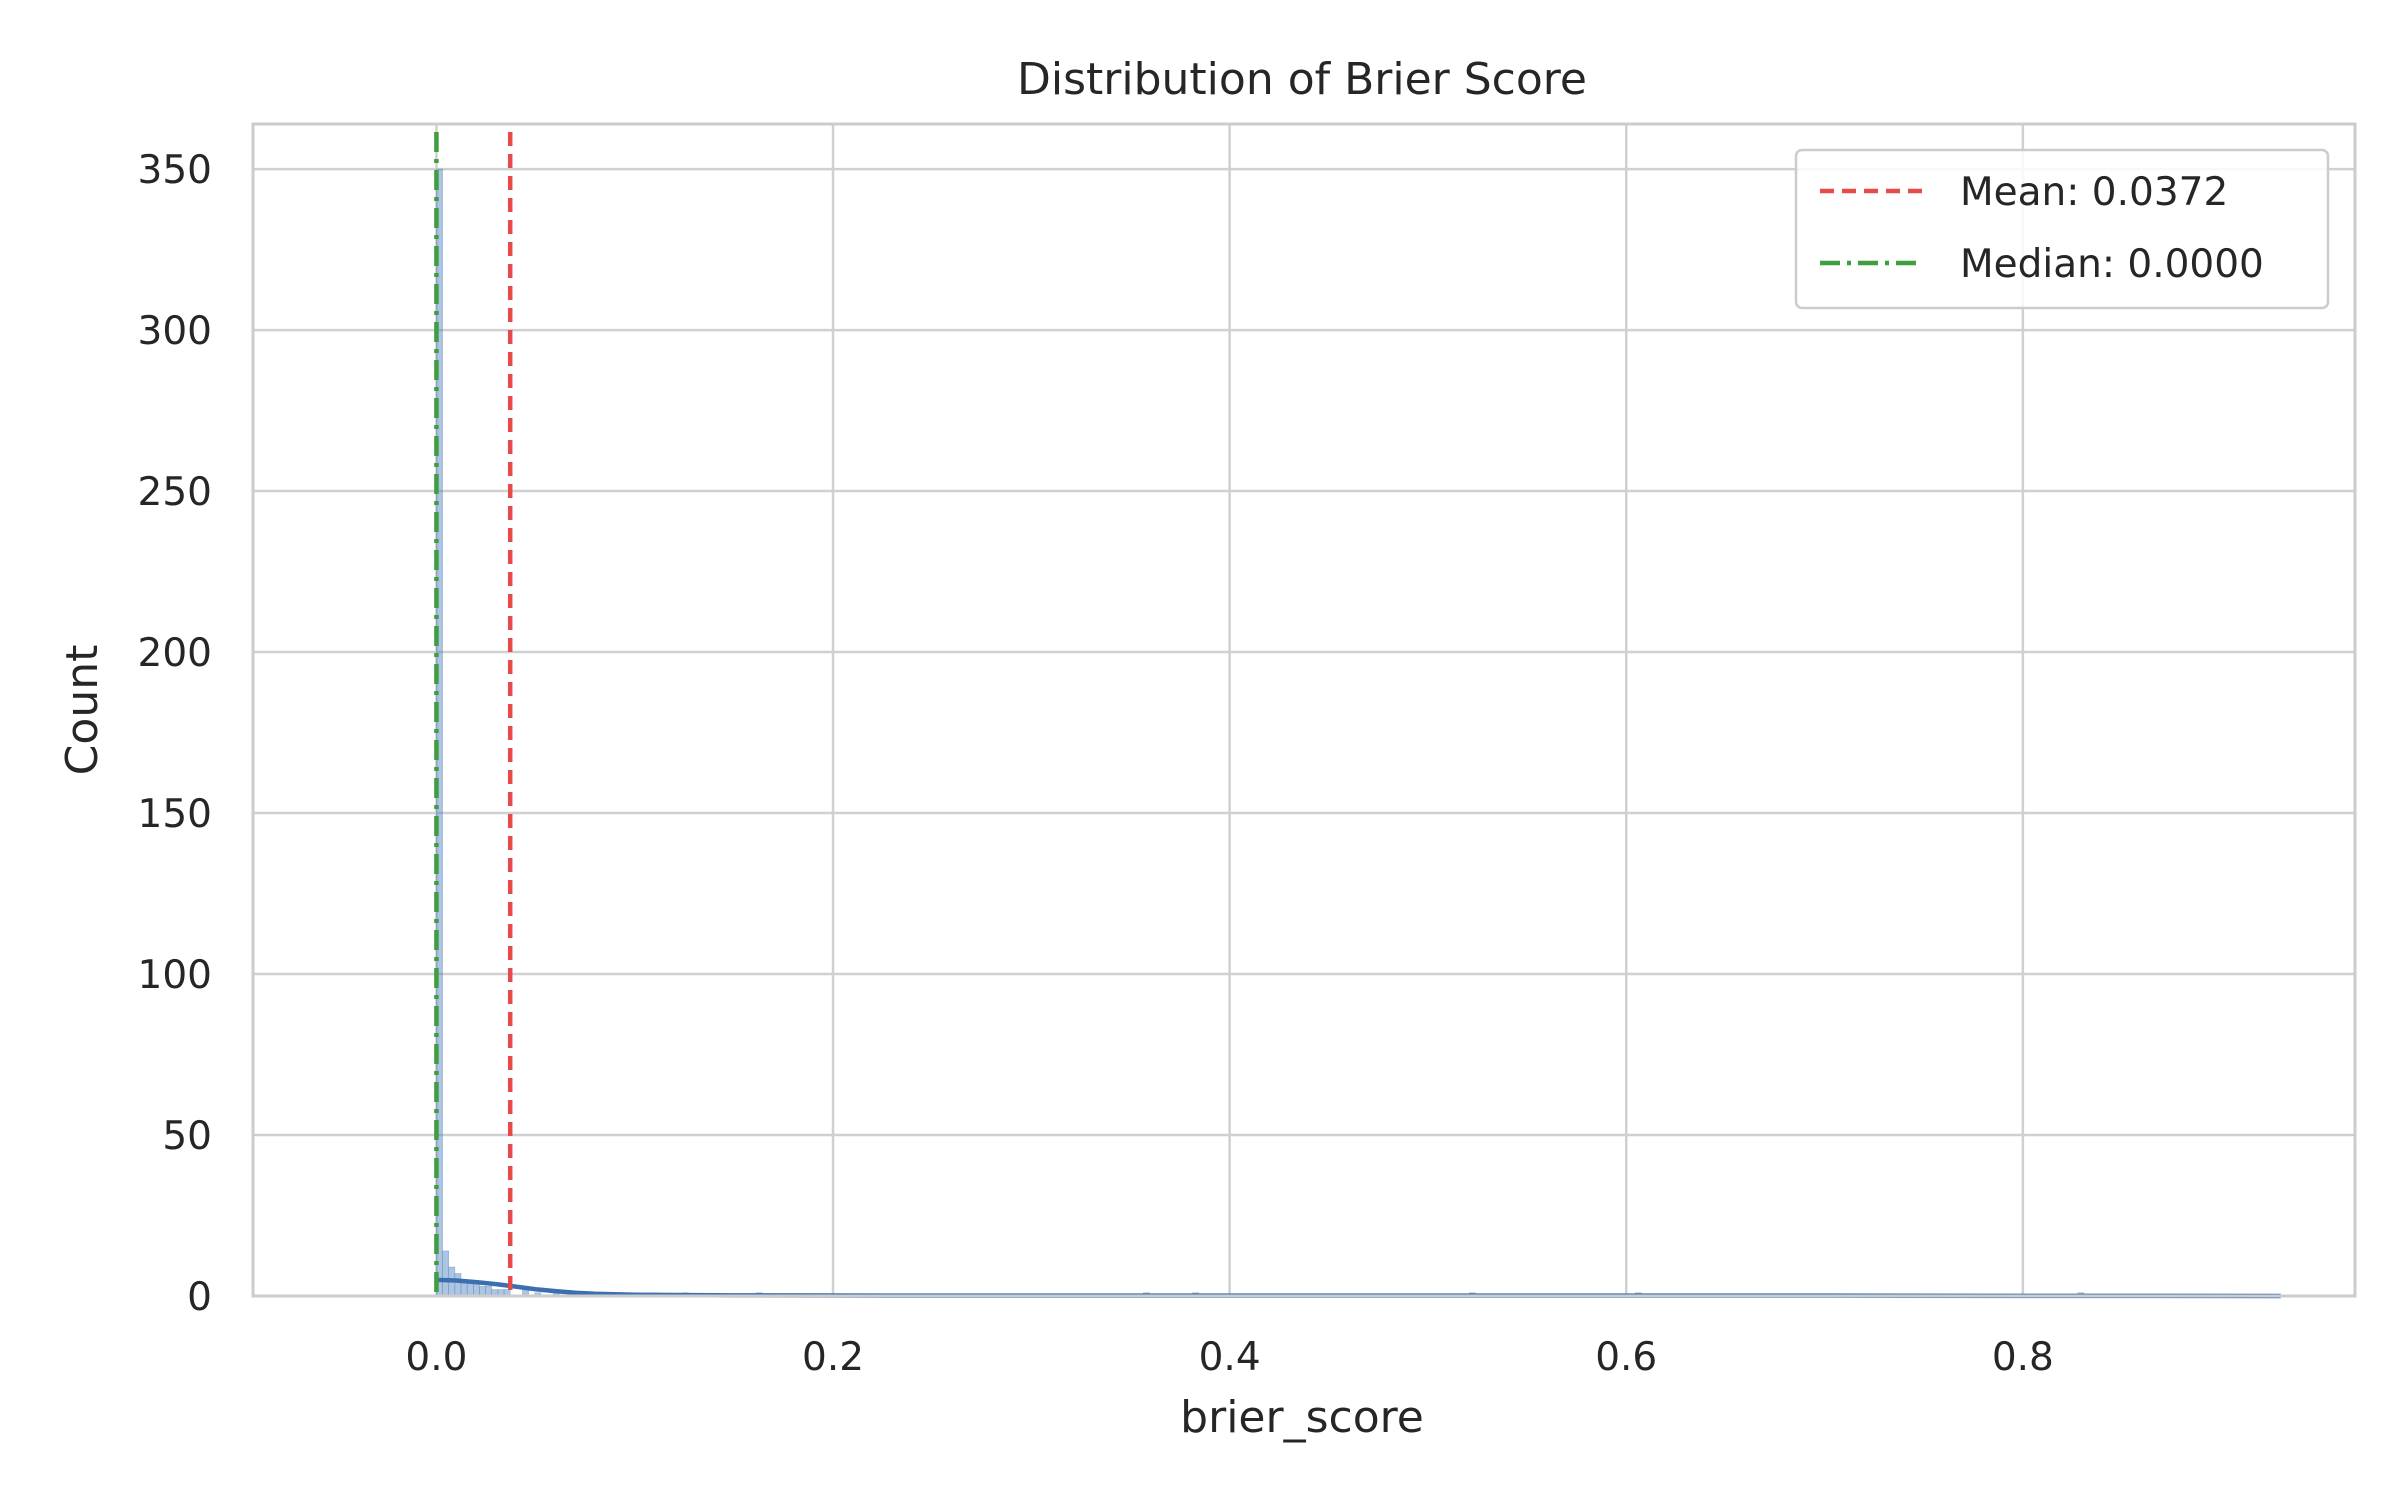 This screenshot has height=1500, width=2400. What do you see at coordinates (175, 653) in the screenshot?
I see `y-tick-label: 200` at bounding box center [175, 653].